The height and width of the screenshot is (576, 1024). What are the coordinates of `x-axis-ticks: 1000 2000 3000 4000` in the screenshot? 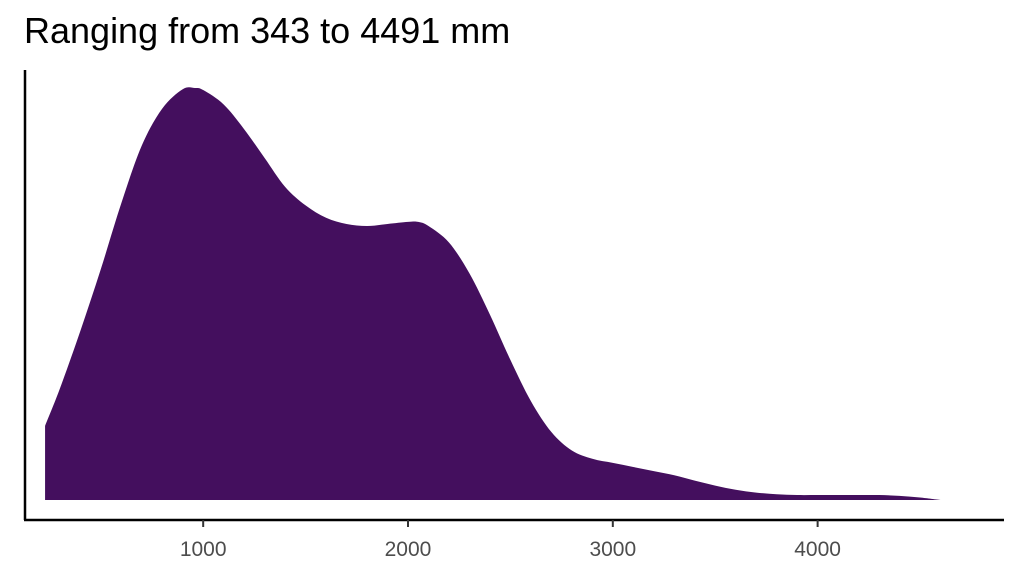 It's located at (510, 540).